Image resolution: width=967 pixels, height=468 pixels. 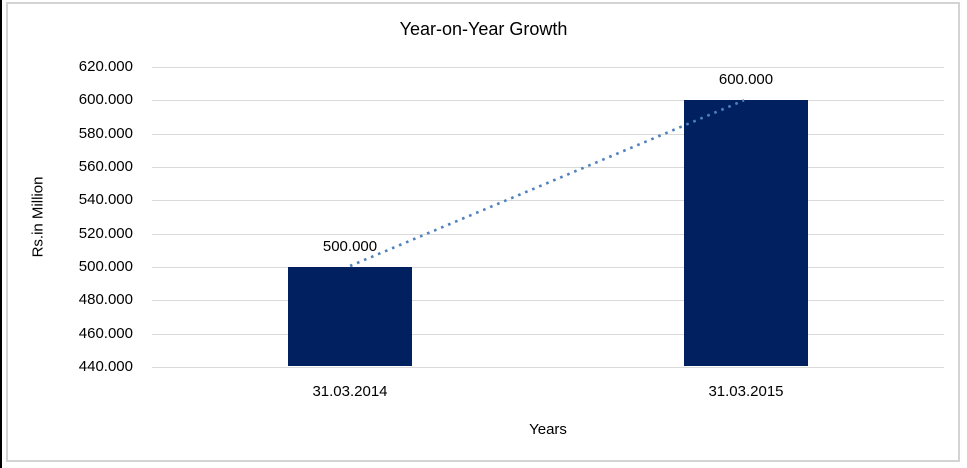 What do you see at coordinates (350, 391) in the screenshot?
I see `x-tick-label: 31.03.2014` at bounding box center [350, 391].